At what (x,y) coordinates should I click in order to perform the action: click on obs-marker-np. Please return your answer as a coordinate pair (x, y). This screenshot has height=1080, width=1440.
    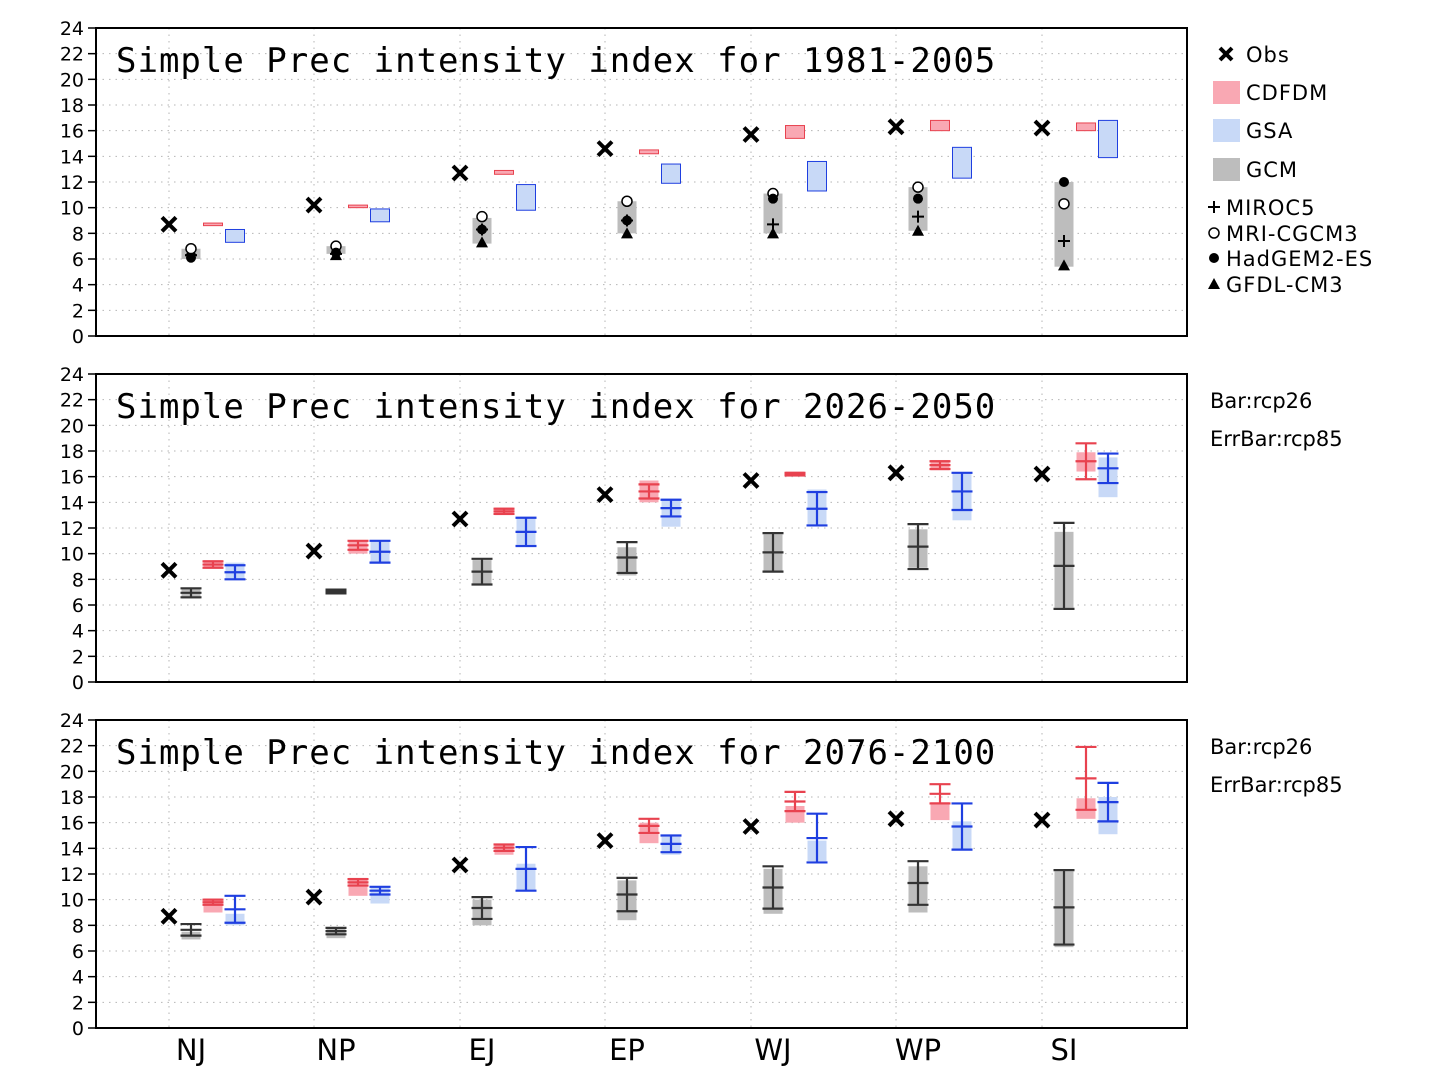
    Looking at the image, I should click on (314, 205).